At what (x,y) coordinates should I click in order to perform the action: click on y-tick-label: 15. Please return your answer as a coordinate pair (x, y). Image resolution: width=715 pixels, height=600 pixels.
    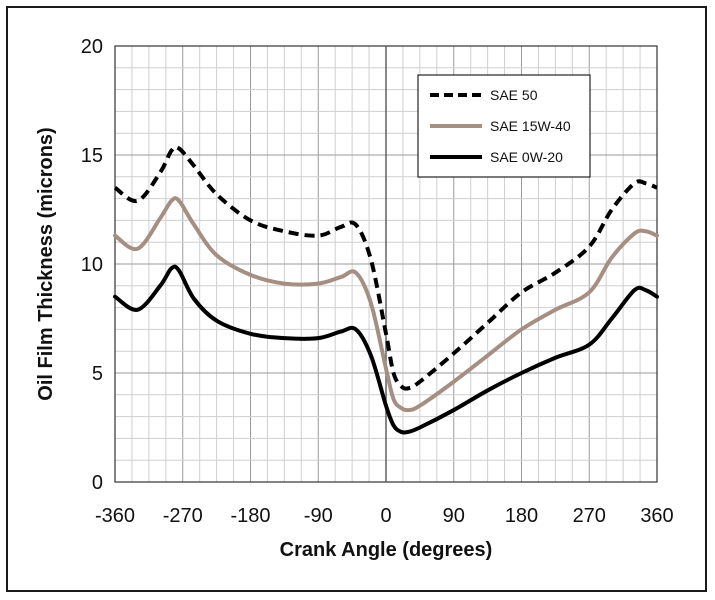
    Looking at the image, I should click on (92, 156).